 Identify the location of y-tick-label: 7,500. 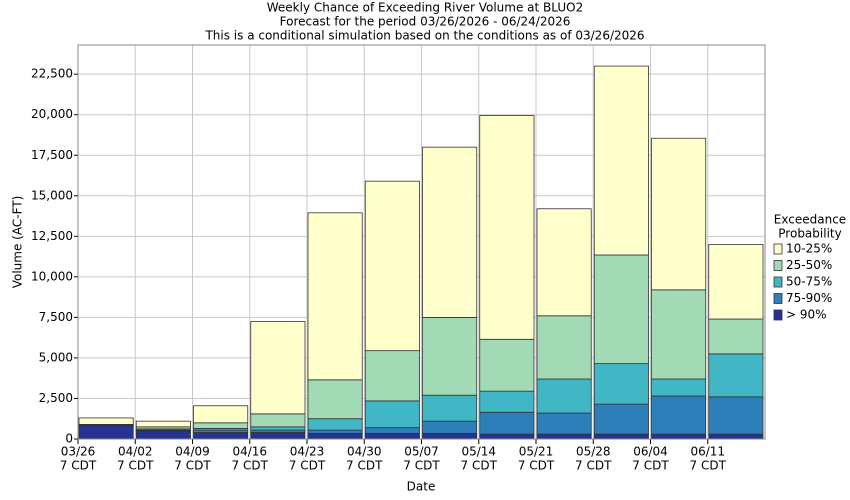
(56, 317).